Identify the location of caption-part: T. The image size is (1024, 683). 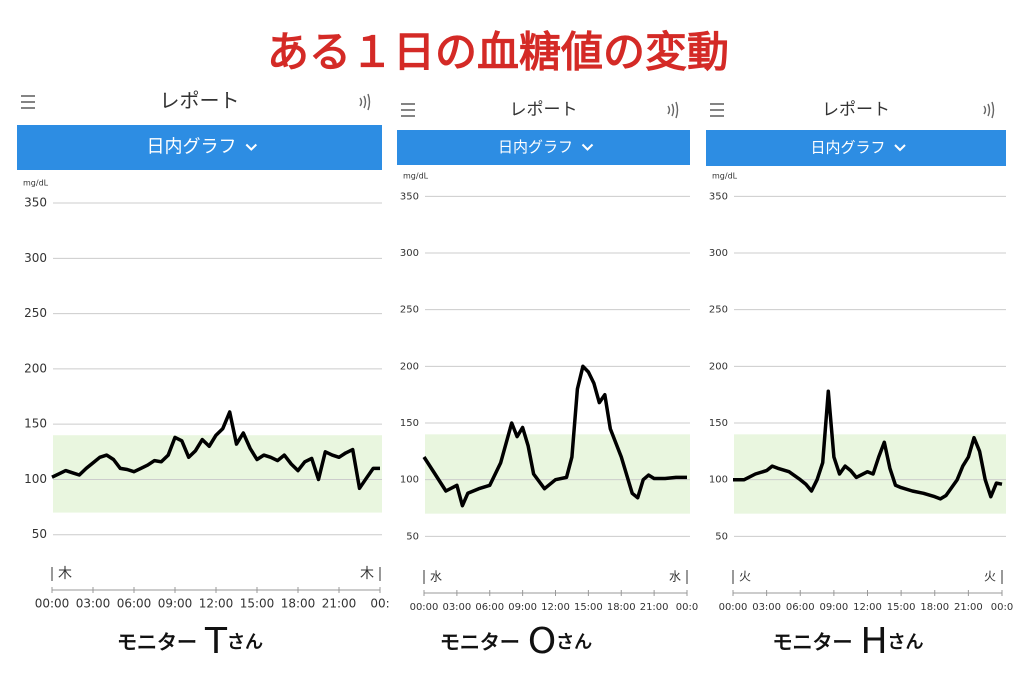
(216, 641).